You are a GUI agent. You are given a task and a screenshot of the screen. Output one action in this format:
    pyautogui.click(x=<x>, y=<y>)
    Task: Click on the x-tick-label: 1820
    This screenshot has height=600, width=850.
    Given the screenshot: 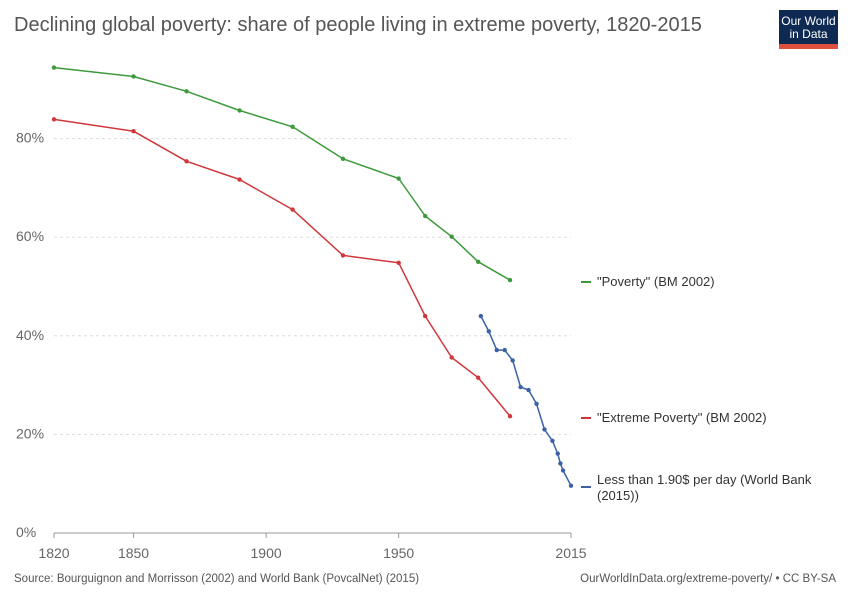 What is the action you would take?
    pyautogui.click(x=53, y=553)
    